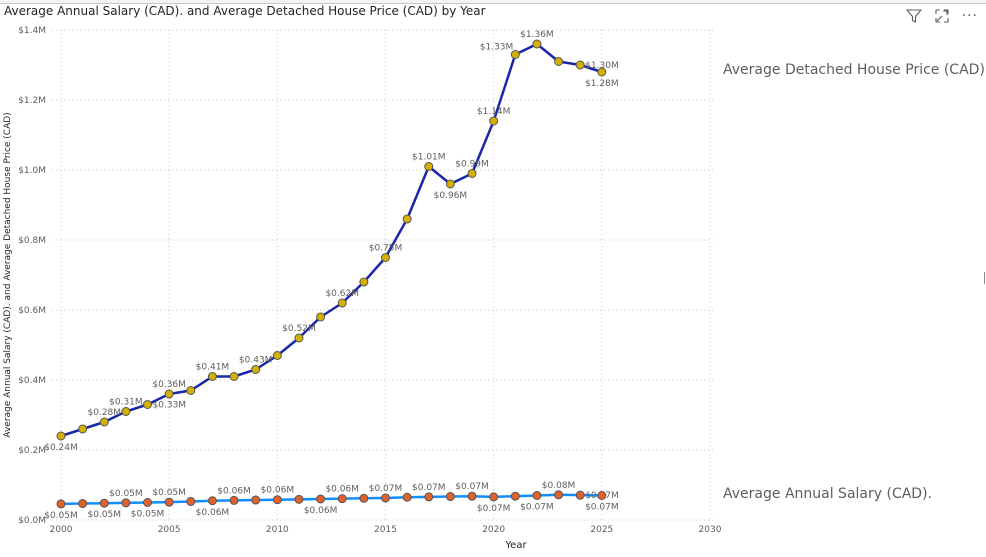  What do you see at coordinates (497, 48) in the screenshot?
I see `data-label: $1.33M` at bounding box center [497, 48].